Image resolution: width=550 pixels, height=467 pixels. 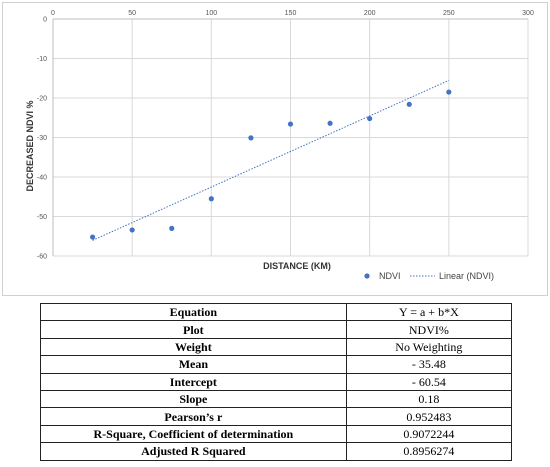 I want to click on x-tick-label: 200, so click(x=370, y=13).